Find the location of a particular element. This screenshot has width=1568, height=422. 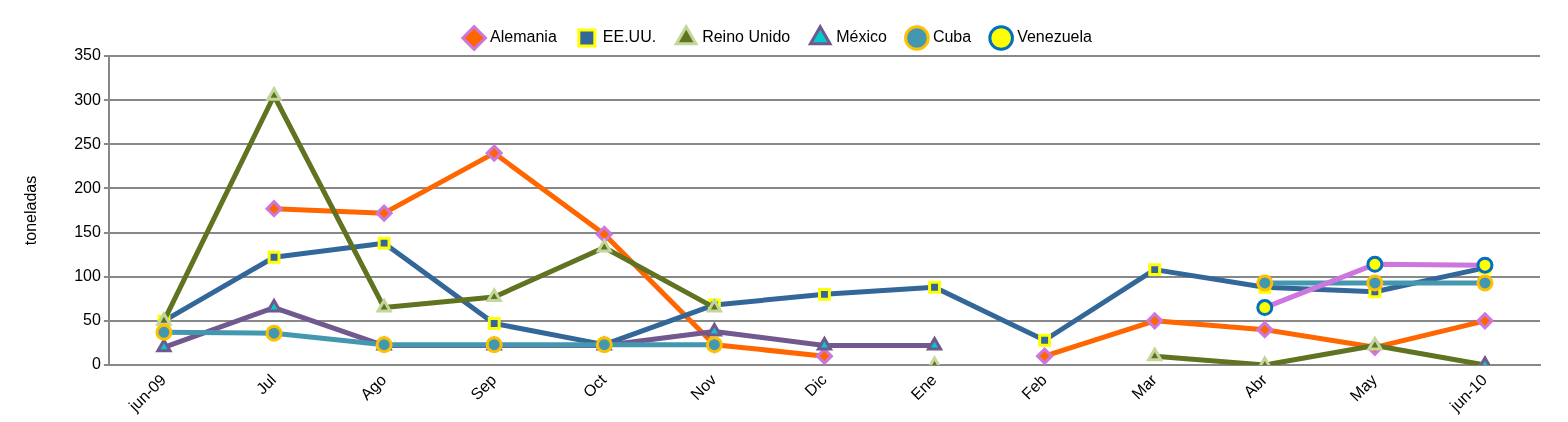

x-tick-label: Mar is located at coordinates (1144, 386).